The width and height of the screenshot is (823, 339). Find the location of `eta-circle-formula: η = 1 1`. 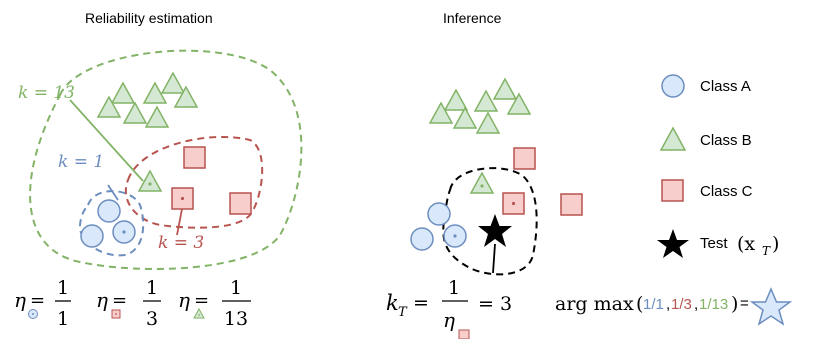

eta-circle-formula: η = 1 1 is located at coordinates (42, 303).